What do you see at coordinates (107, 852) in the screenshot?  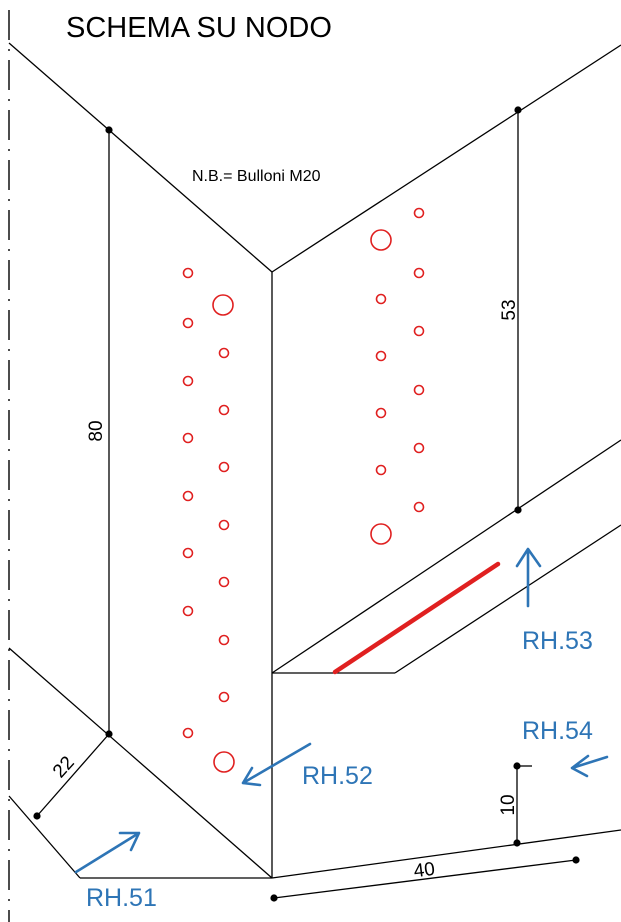 I see `reaction-arrow-rh51` at bounding box center [107, 852].